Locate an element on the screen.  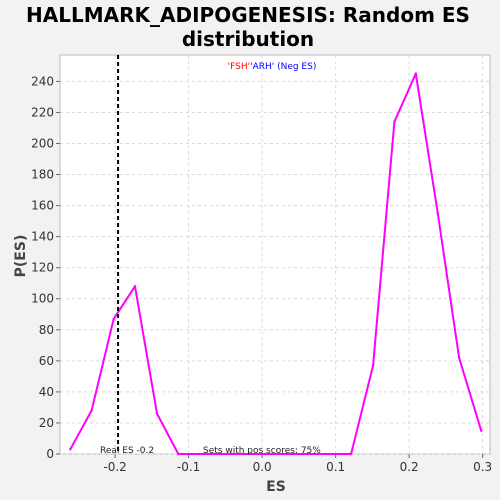
x-tick-label: 0.3 is located at coordinates (482, 467).